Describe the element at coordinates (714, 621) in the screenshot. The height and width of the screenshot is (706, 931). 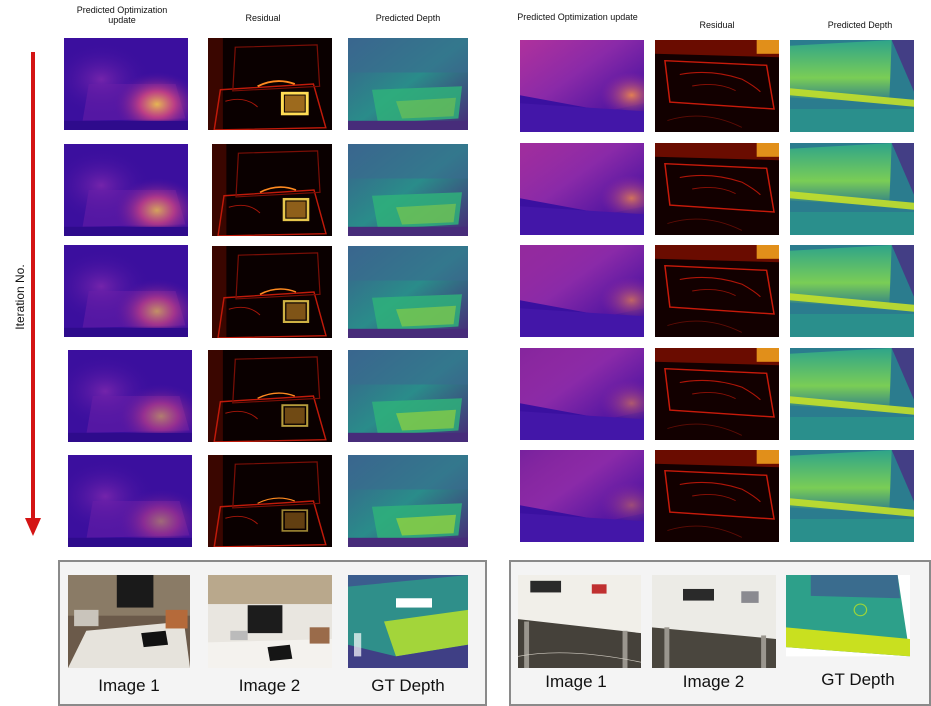
I see `input-image2-right` at that location.